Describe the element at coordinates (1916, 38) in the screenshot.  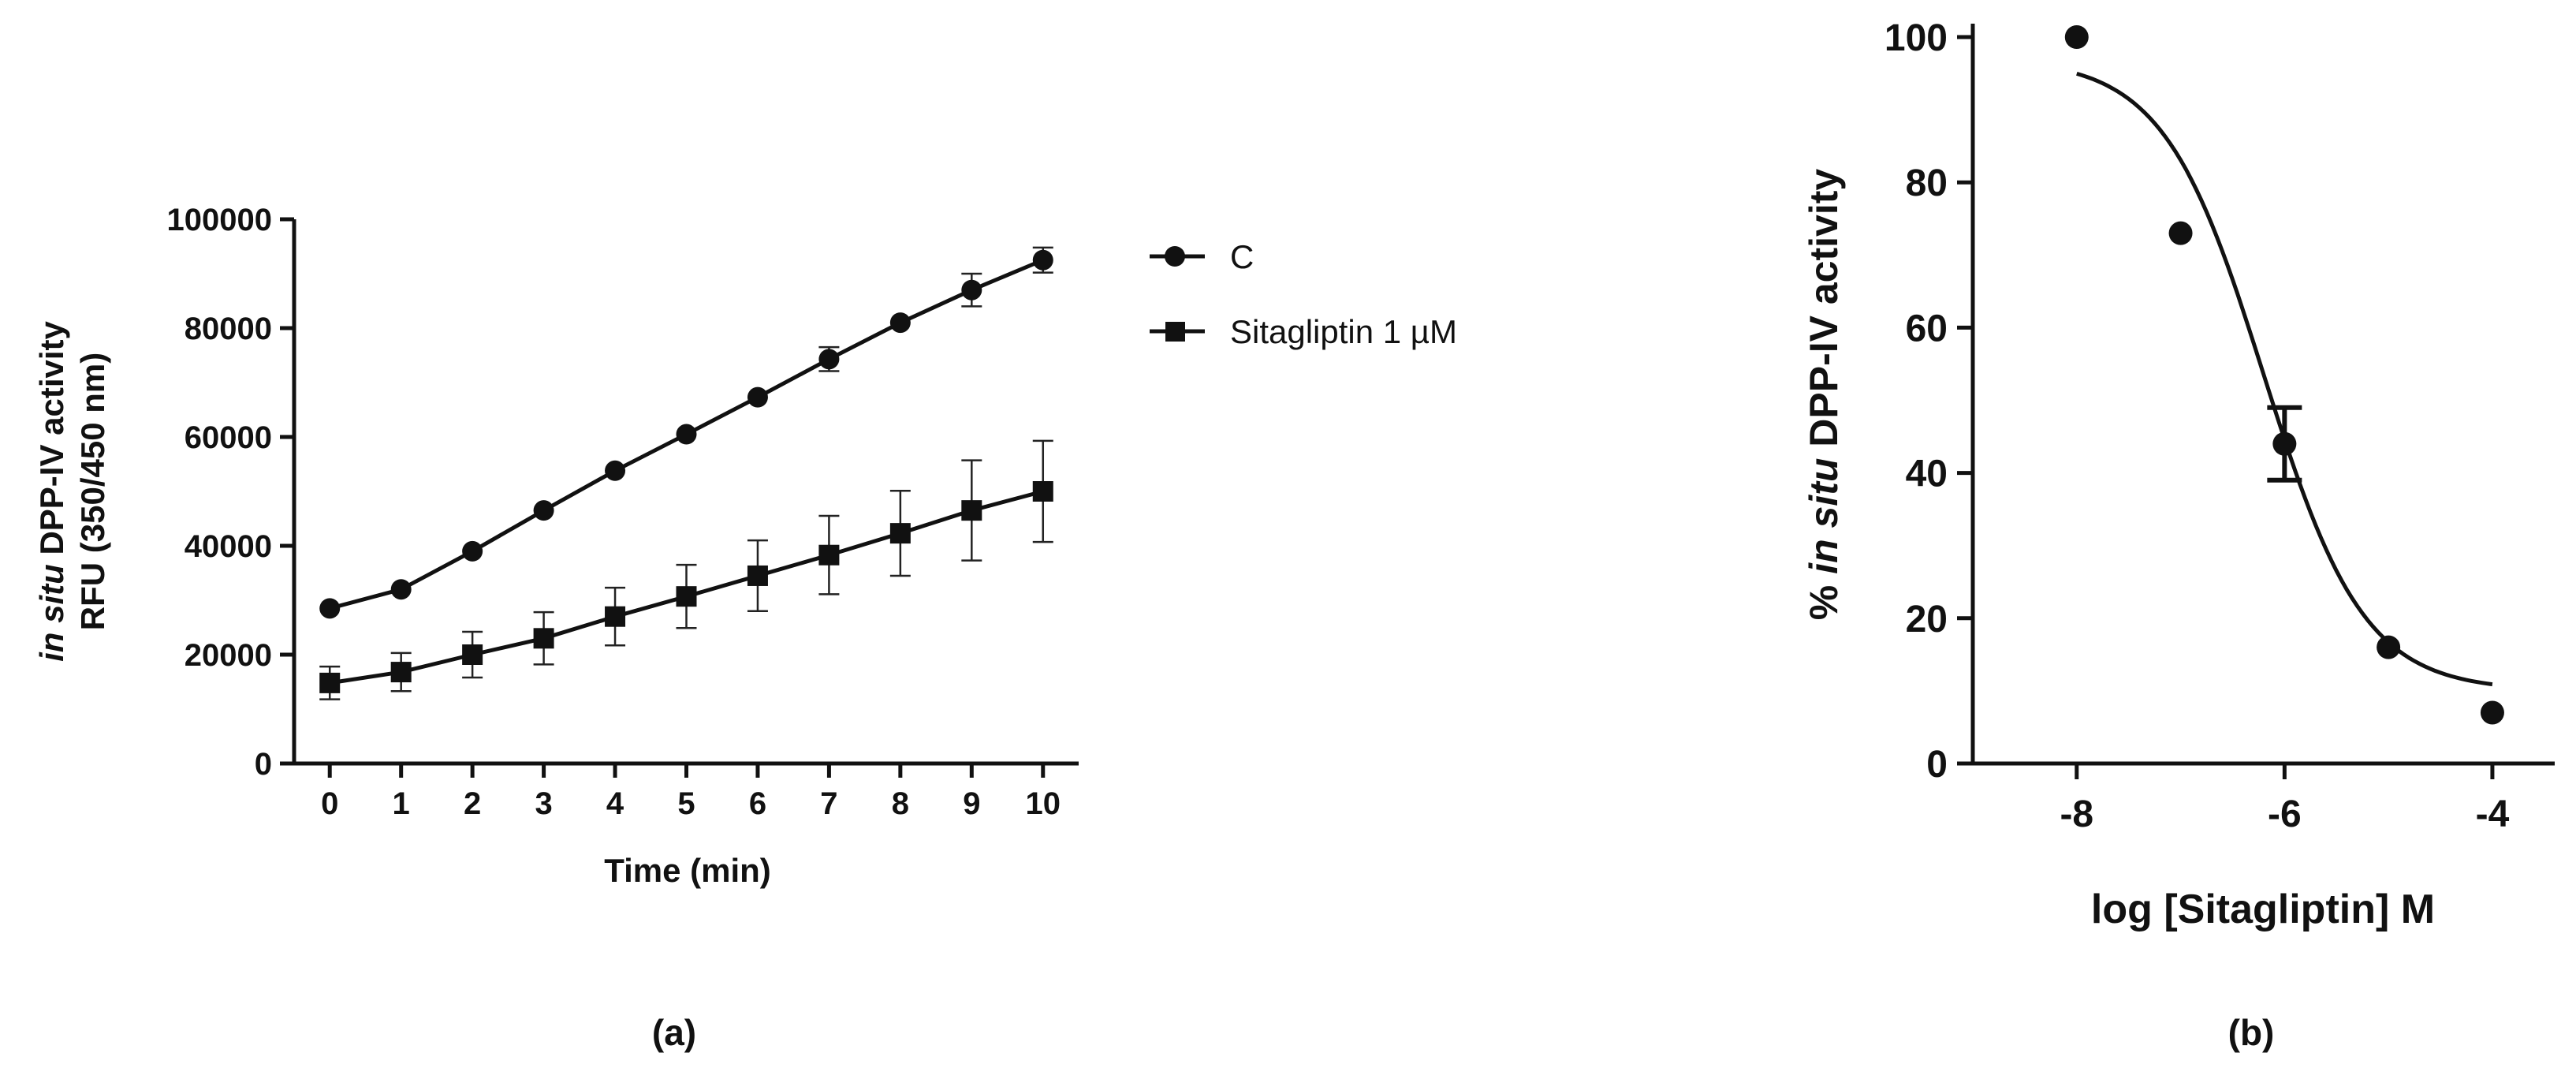
I see `b-y-tick-label: 100` at that location.